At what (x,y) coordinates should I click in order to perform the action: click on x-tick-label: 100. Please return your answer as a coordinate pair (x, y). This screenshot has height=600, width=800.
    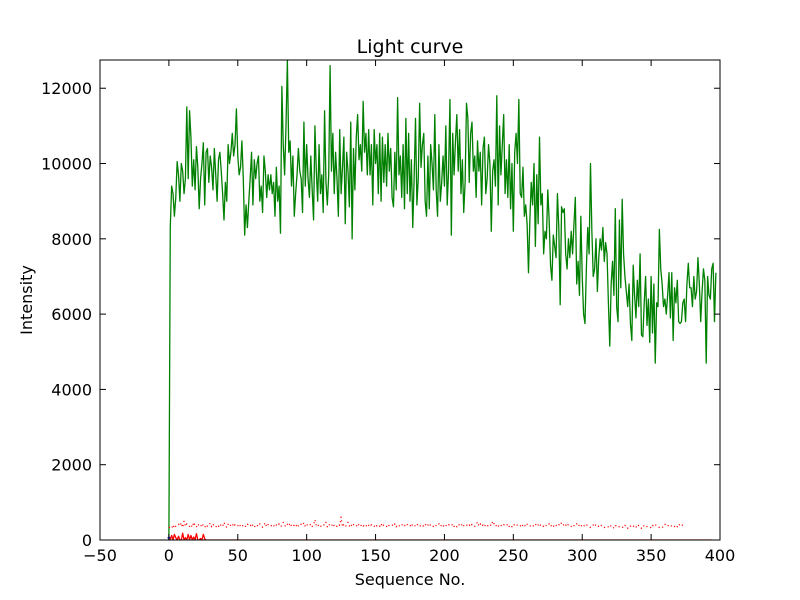
    Looking at the image, I should click on (306, 555).